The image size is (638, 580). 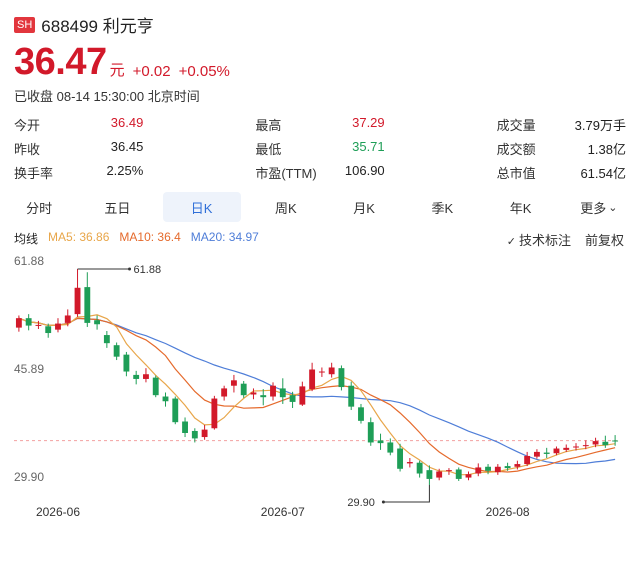 I want to click on stat-label: 总市值, so click(x=516, y=173).